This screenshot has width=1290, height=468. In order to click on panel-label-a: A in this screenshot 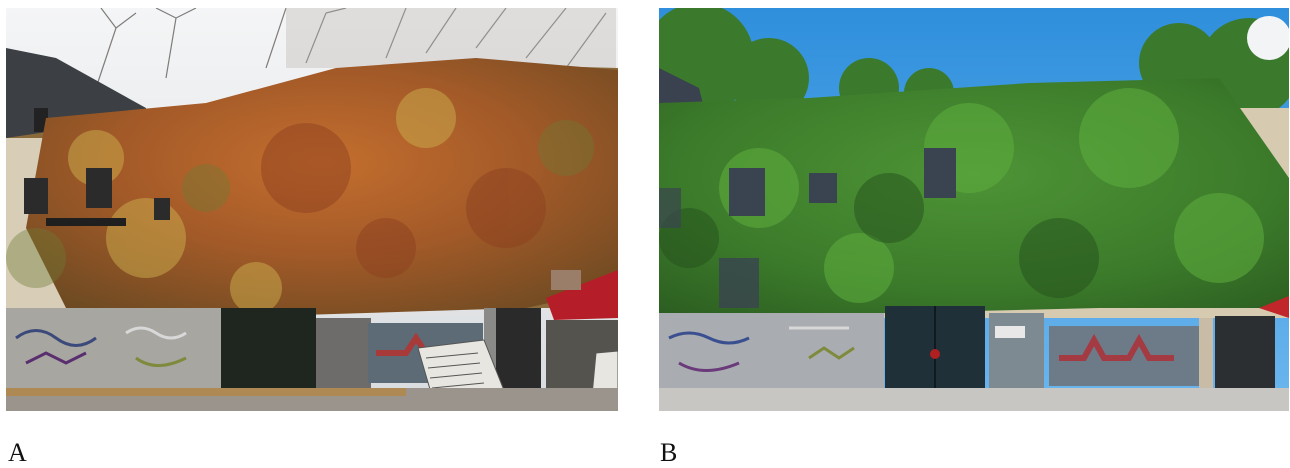, I will do `click(17, 452)`.